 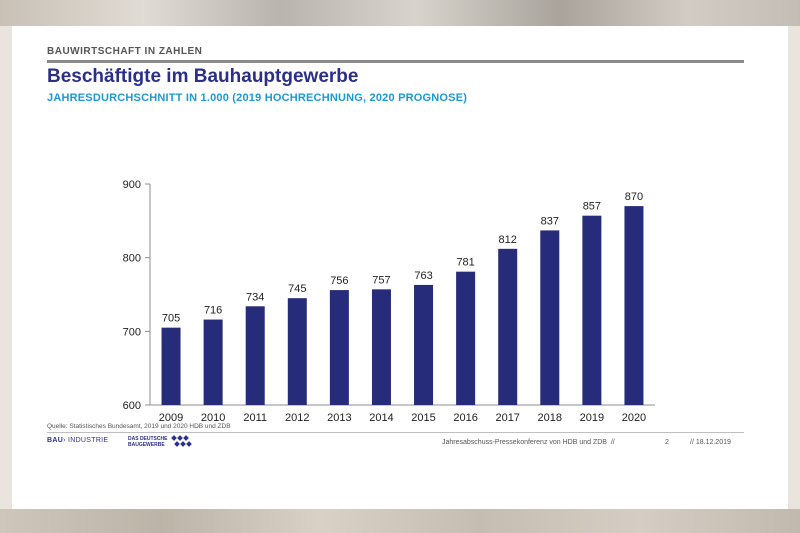 I want to click on y-tick-label: 800, so click(x=132, y=259).